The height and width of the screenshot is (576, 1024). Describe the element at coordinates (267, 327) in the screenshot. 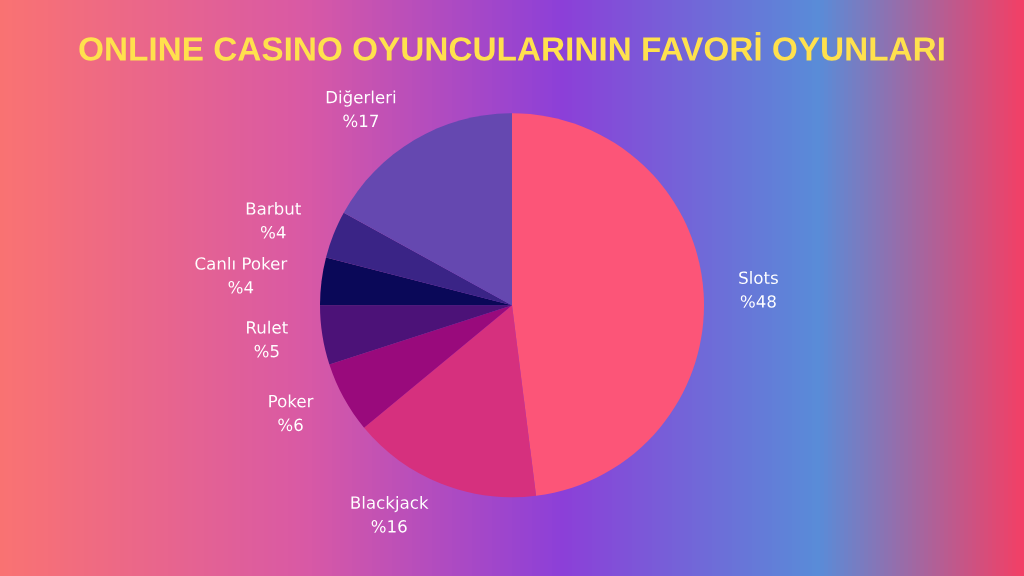

I see `slice-label: Rulet` at that location.